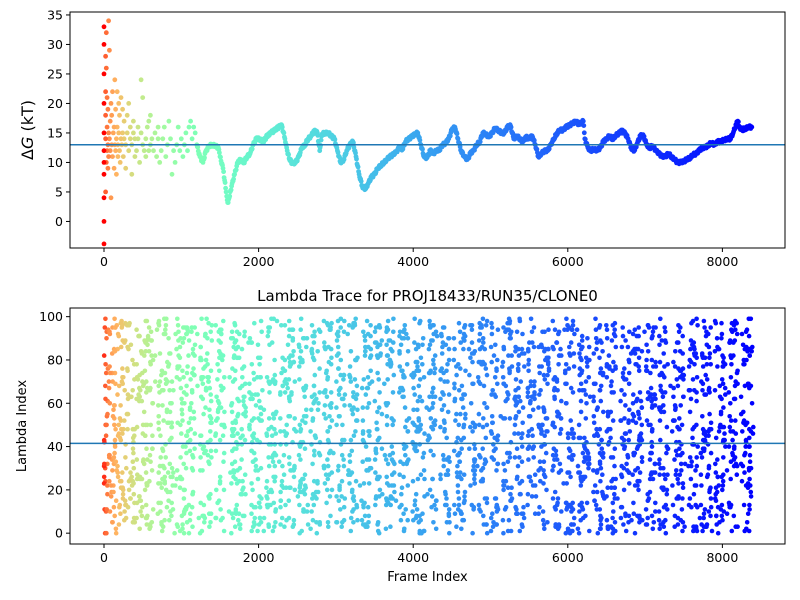 The width and height of the screenshot is (800, 600). What do you see at coordinates (259, 261) in the screenshot?
I see `delta-g-x-tick-label: 2000` at bounding box center [259, 261].